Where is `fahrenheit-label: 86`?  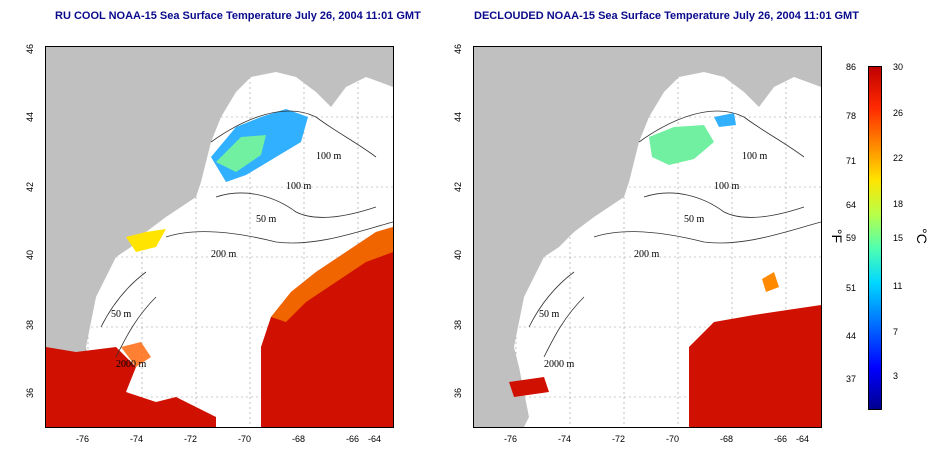 fahrenheit-label: 86 is located at coordinates (851, 67).